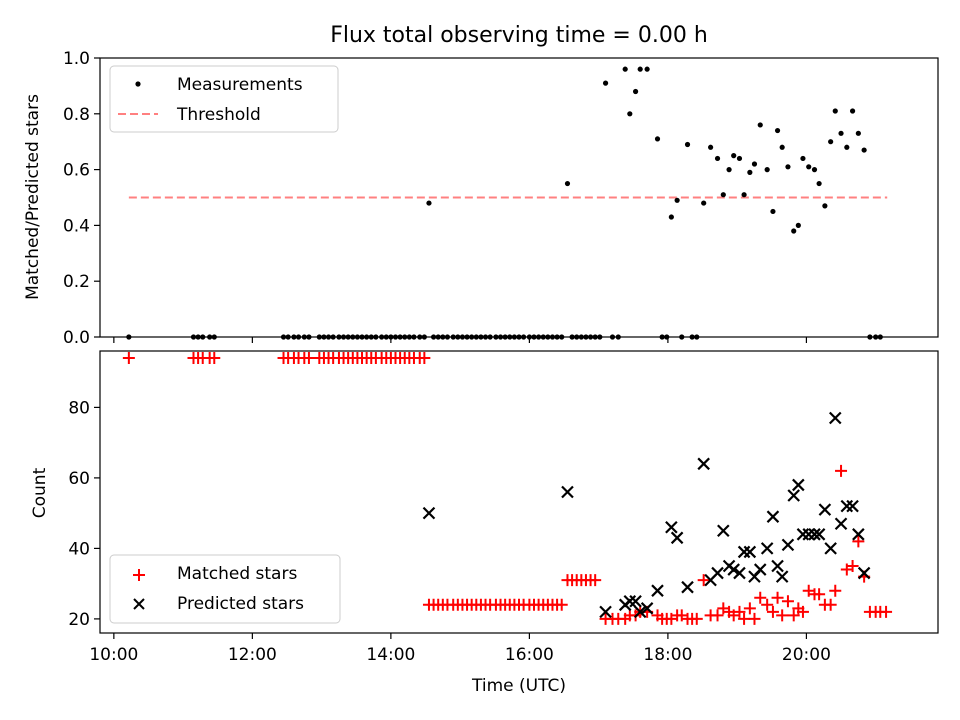  Describe the element at coordinates (806, 655) in the screenshot. I see `bottom-x-tick-label: 20:00` at that location.